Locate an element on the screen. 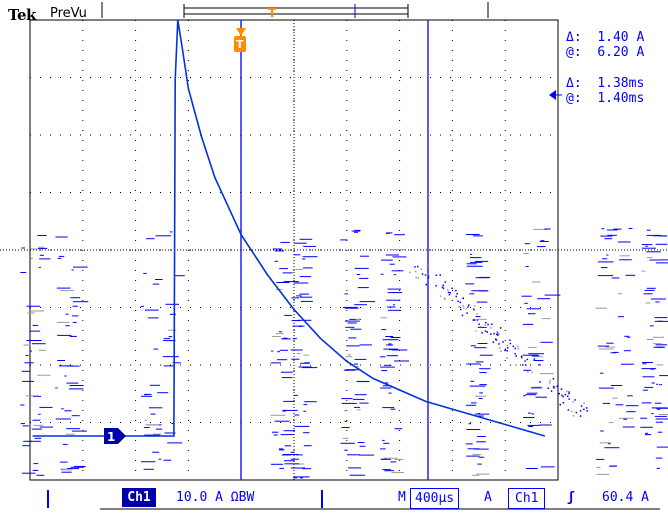 This screenshot has width=668, height=514. status-trigger-level: 60.4 A is located at coordinates (625, 497).